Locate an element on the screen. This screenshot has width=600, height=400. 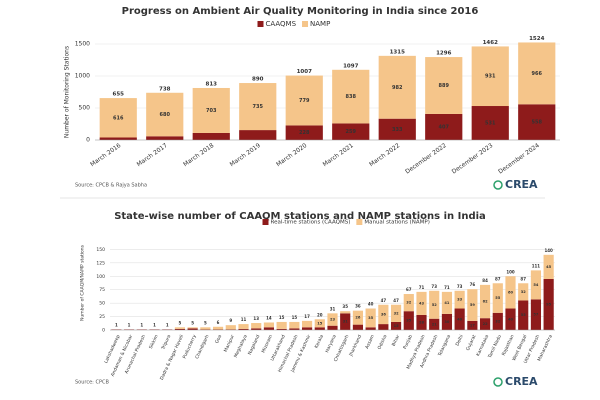
segment-label: 966 is located at coordinates (537, 74).